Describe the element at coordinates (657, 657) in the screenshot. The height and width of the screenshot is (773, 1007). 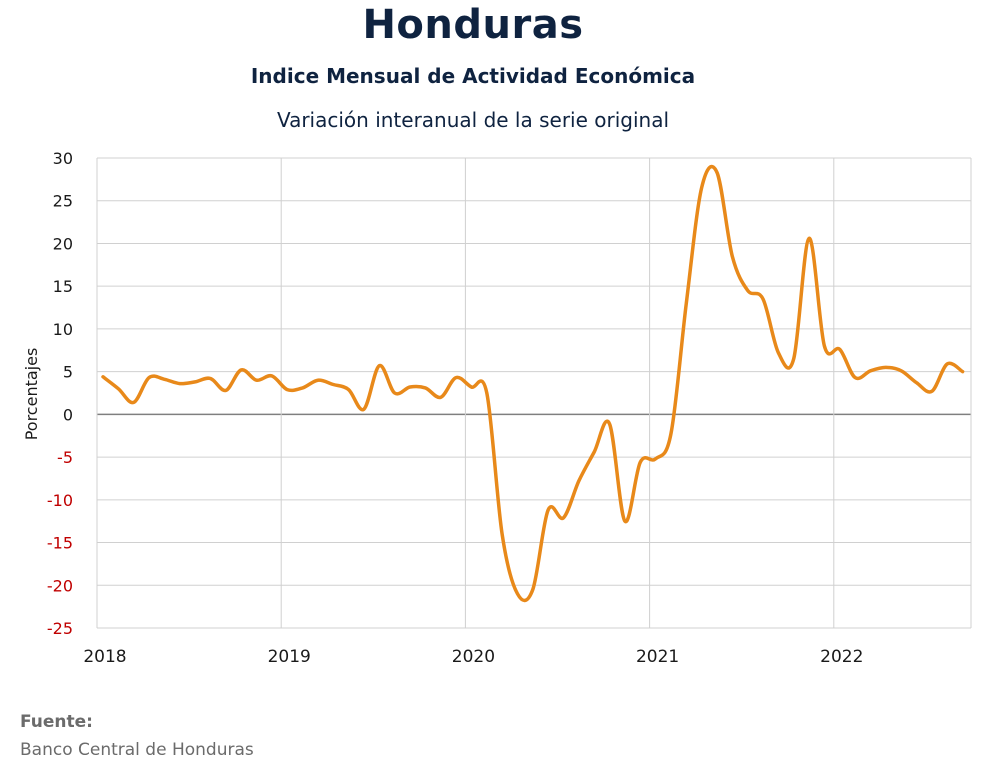
I see `x-tick-label: 2021` at that location.